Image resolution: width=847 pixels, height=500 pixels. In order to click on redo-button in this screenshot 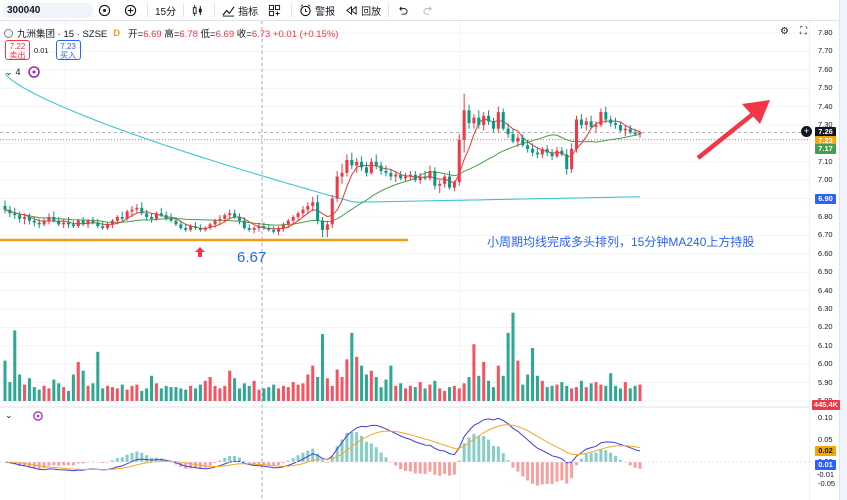, I will do `click(430, 10)`.